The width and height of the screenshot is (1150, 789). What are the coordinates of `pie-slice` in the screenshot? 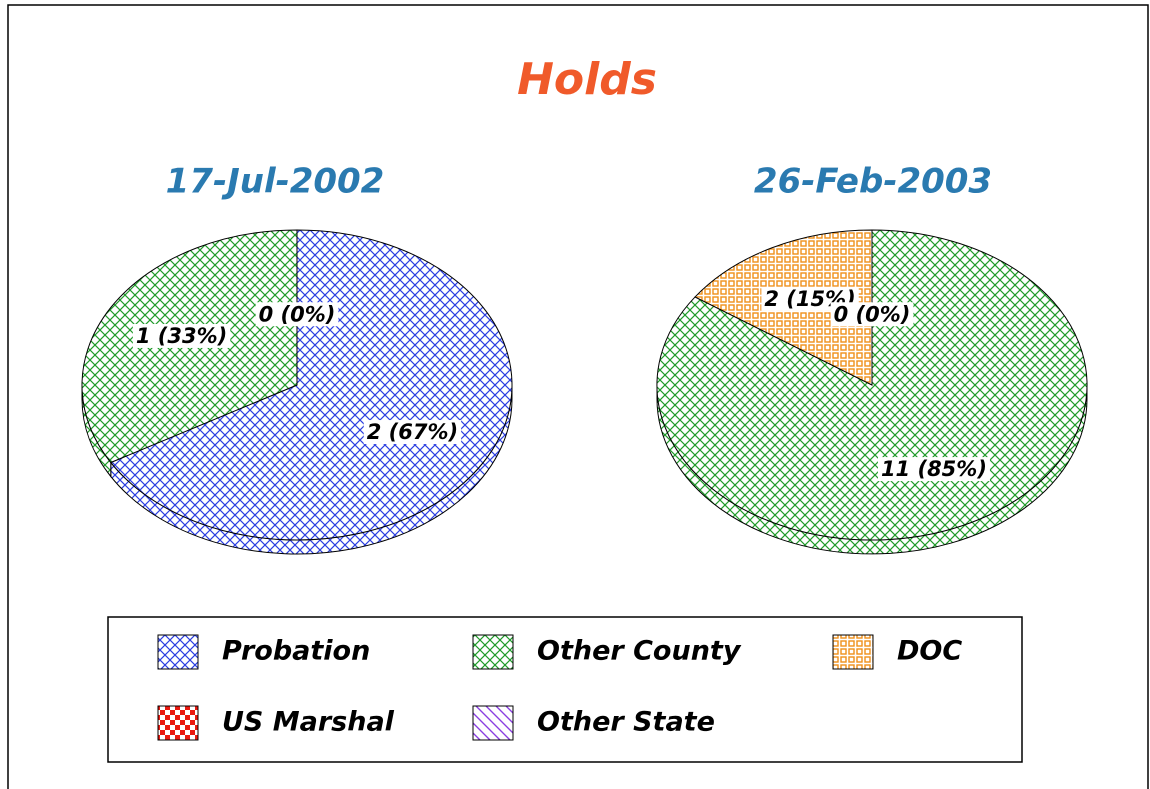 It's located at (311, 385).